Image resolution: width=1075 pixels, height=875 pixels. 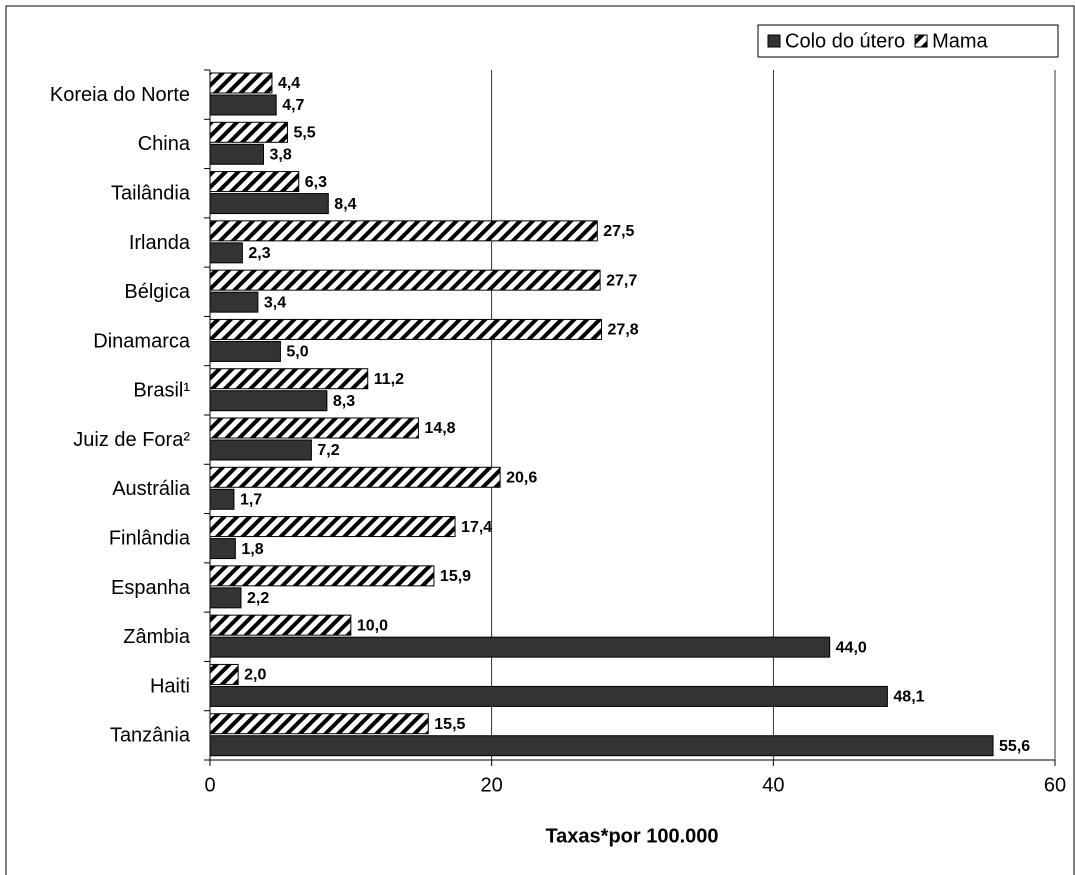 What do you see at coordinates (960, 41) in the screenshot?
I see `legend-label: Mama` at bounding box center [960, 41].